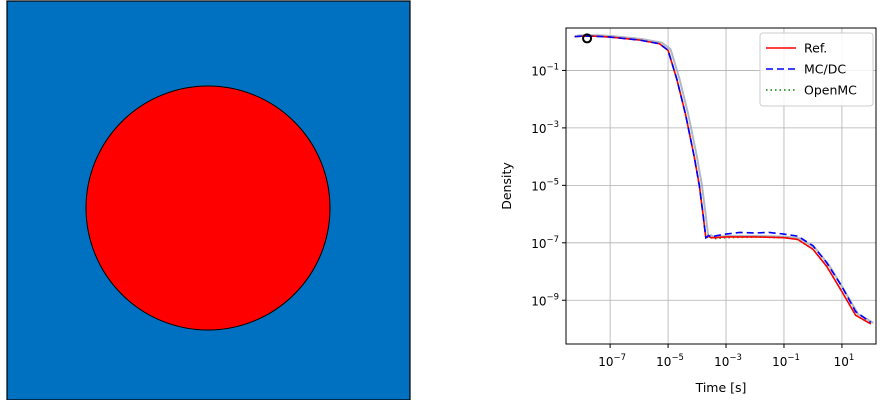 The height and width of the screenshot is (404, 886). Describe the element at coordinates (825, 69) in the screenshot. I see `legend-label: MC/DC` at that location.